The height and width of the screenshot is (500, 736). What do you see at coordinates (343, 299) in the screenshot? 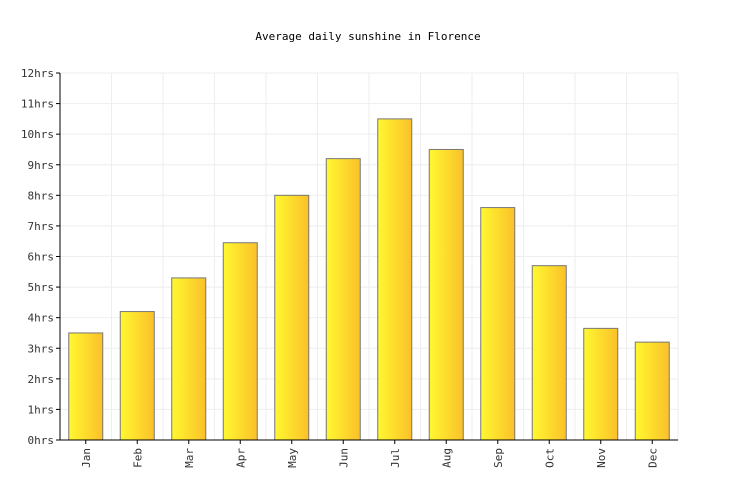
I see `bar-jun` at bounding box center [343, 299].